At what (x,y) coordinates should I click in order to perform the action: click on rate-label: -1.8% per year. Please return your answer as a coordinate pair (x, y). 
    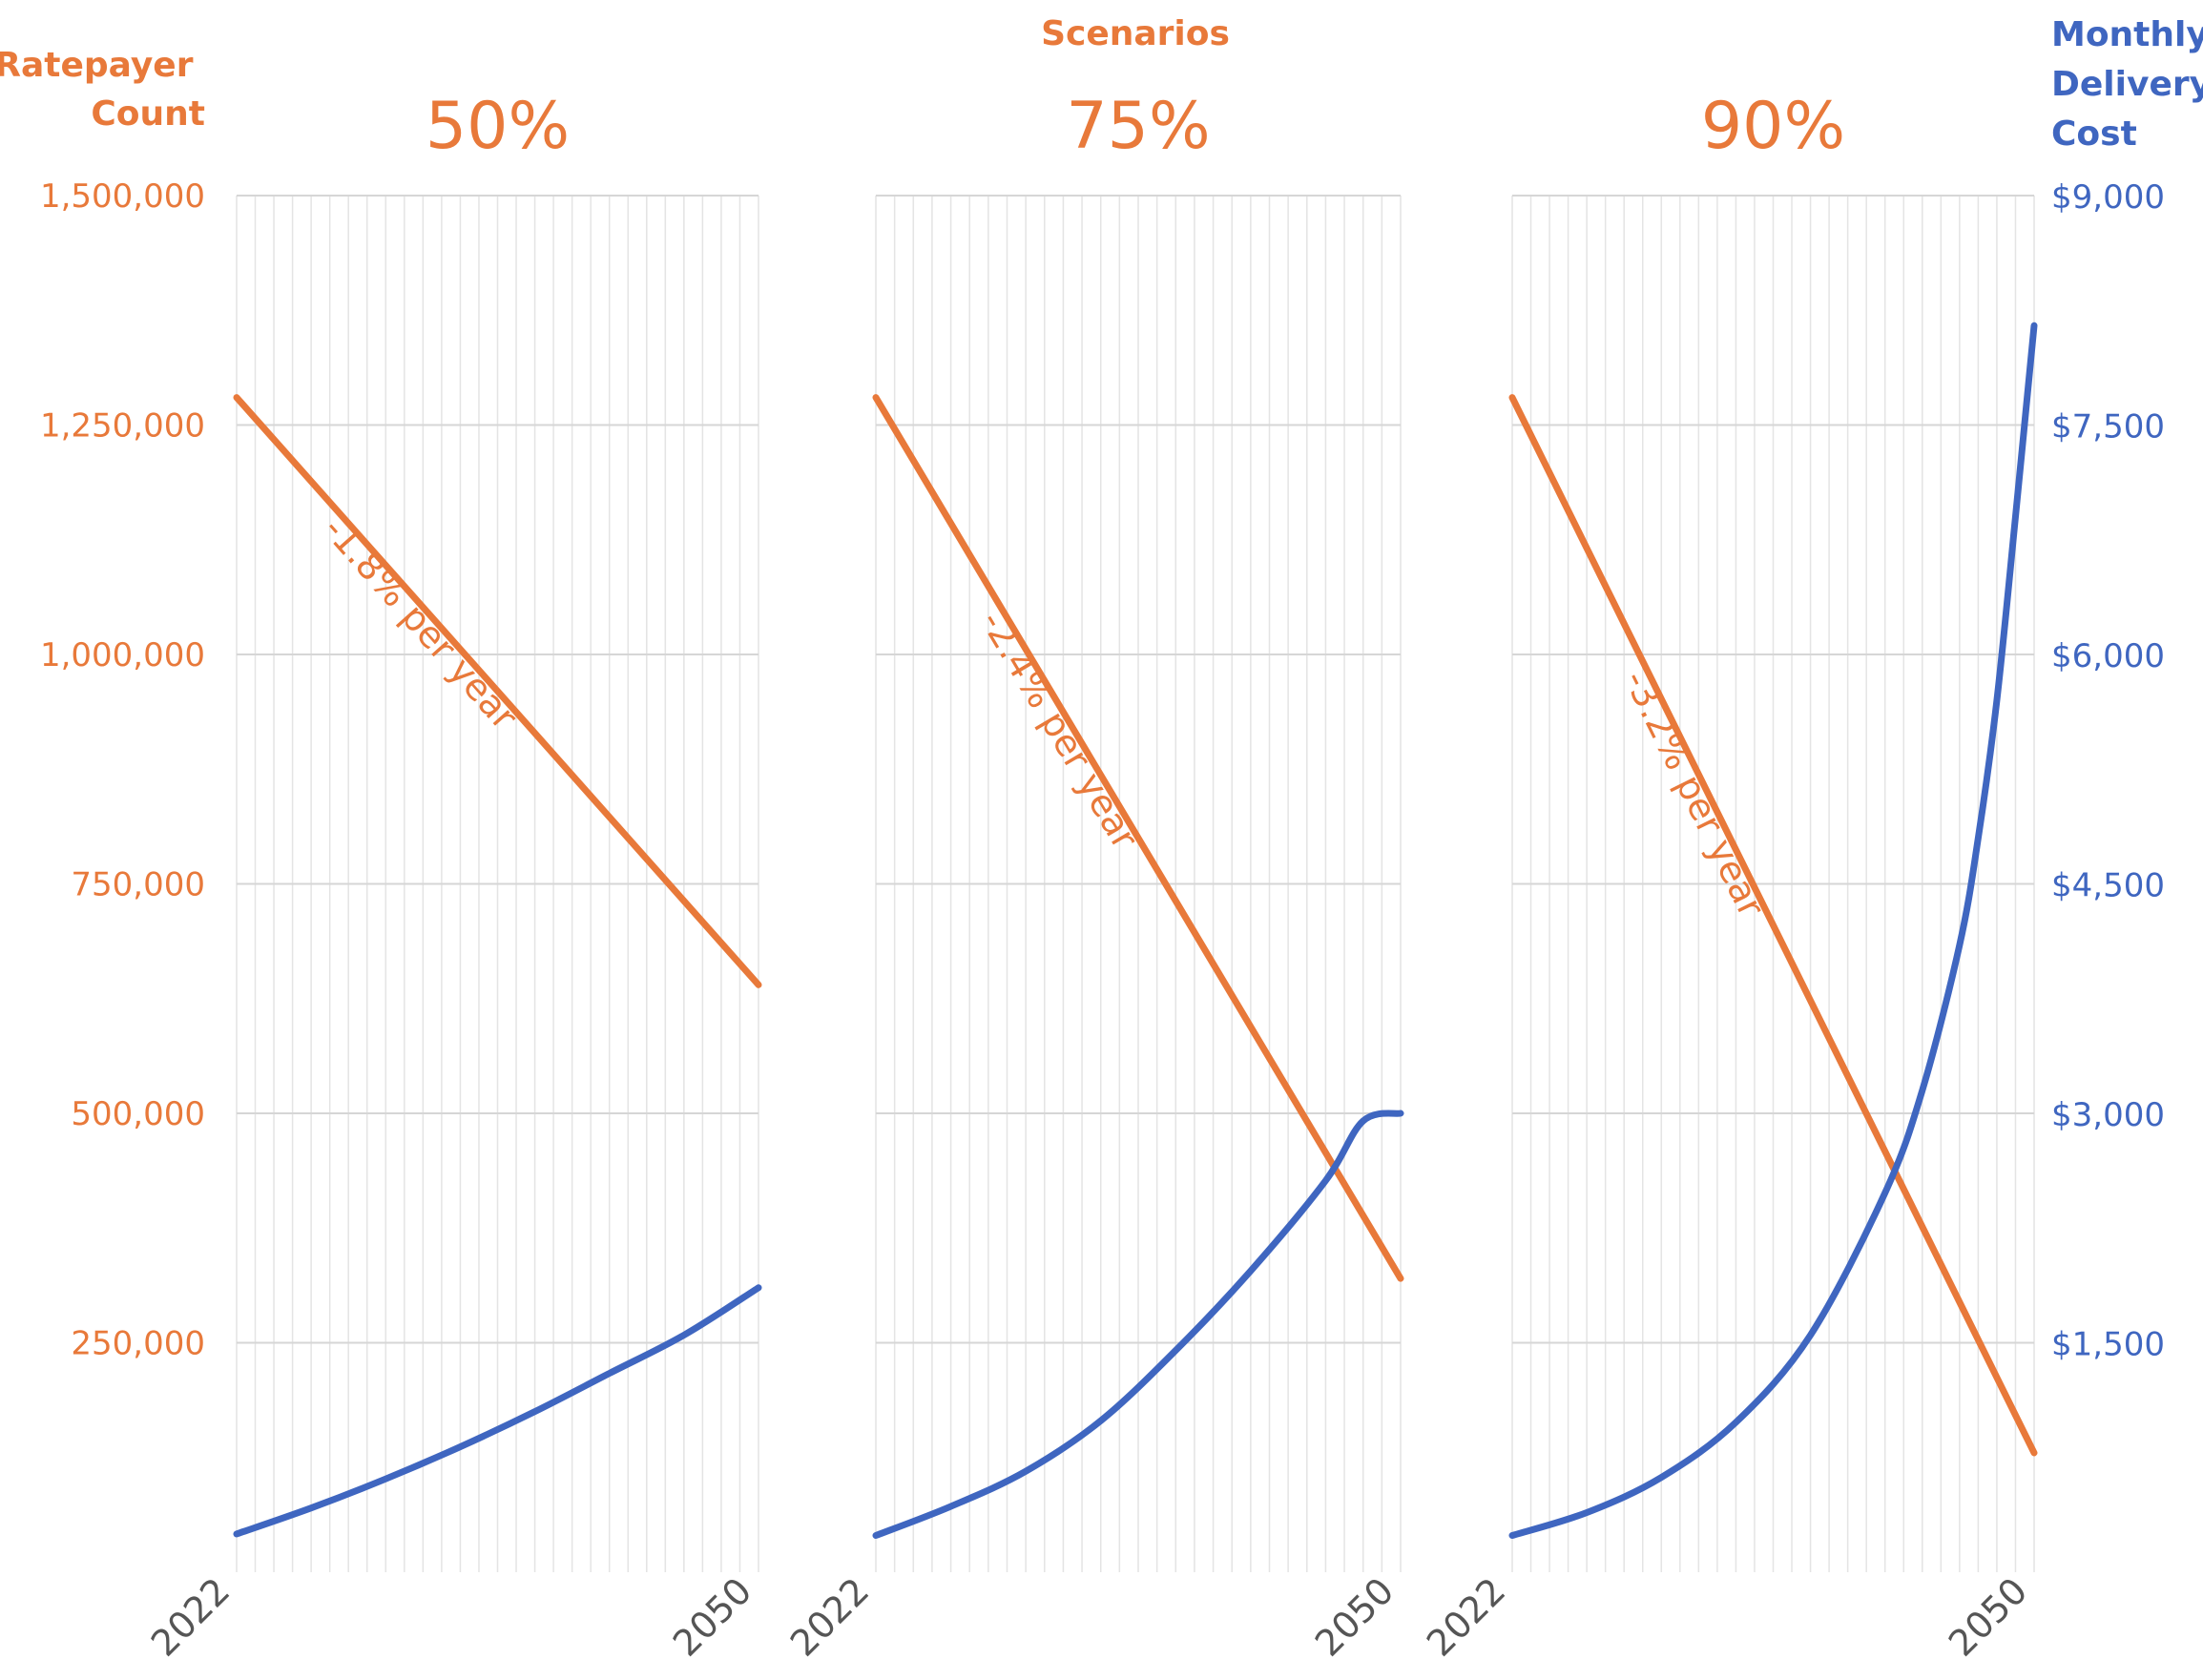
    Looking at the image, I should click on (420, 623).